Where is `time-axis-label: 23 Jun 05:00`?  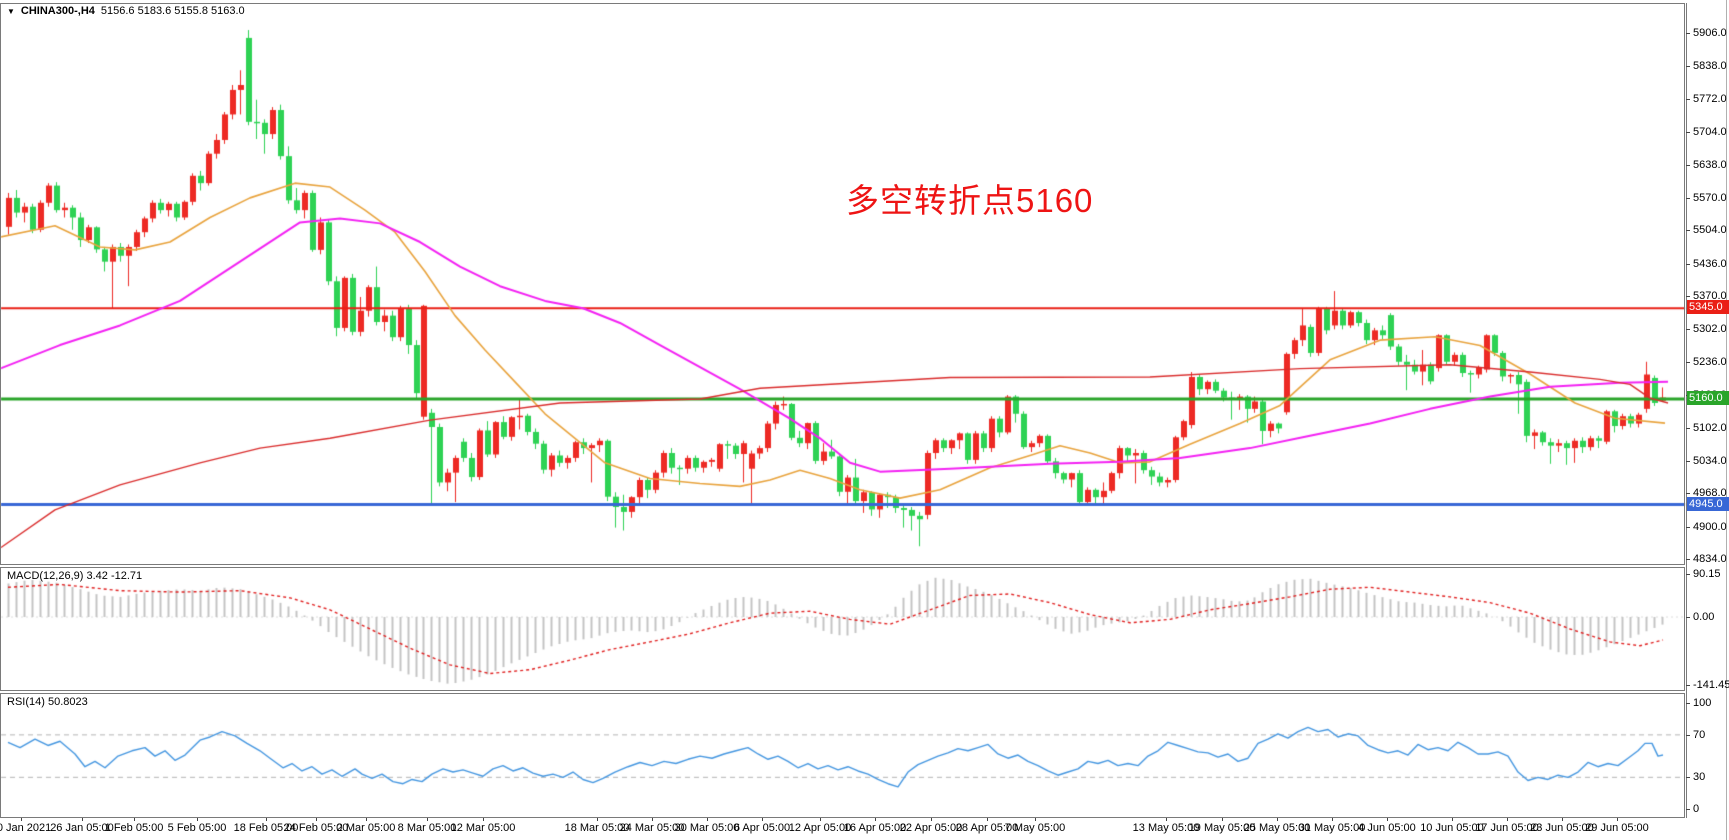 time-axis-label: 23 Jun 05:00 is located at coordinates (1562, 828).